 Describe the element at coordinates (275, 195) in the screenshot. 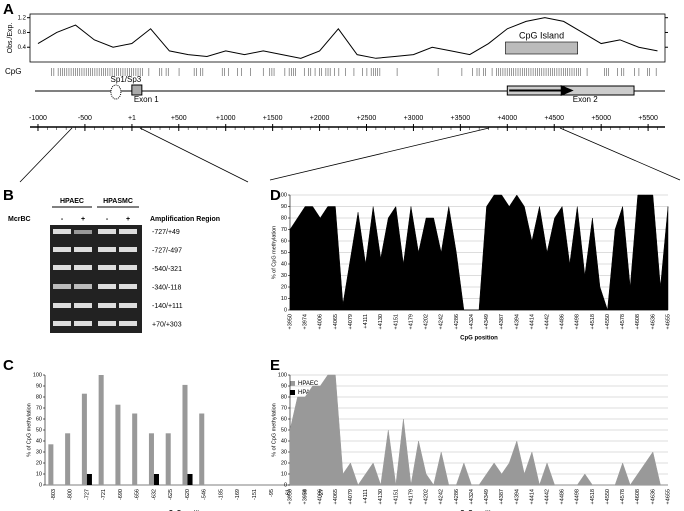

I see `panel-label: D` at that location.